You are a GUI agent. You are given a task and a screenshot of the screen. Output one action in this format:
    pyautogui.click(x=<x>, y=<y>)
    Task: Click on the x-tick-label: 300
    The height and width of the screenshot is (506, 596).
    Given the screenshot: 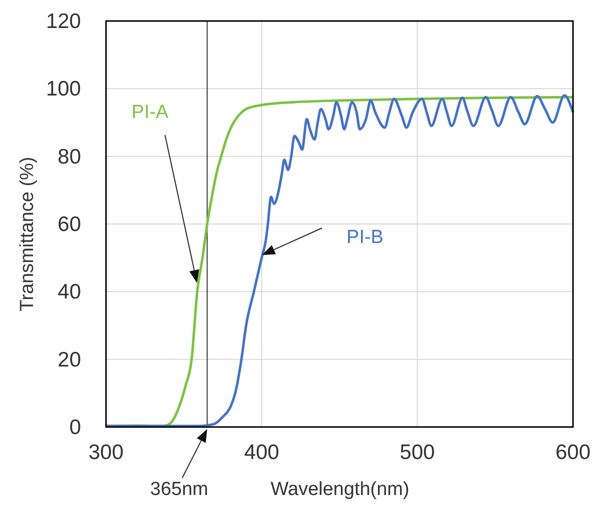 What is the action you would take?
    pyautogui.click(x=106, y=452)
    